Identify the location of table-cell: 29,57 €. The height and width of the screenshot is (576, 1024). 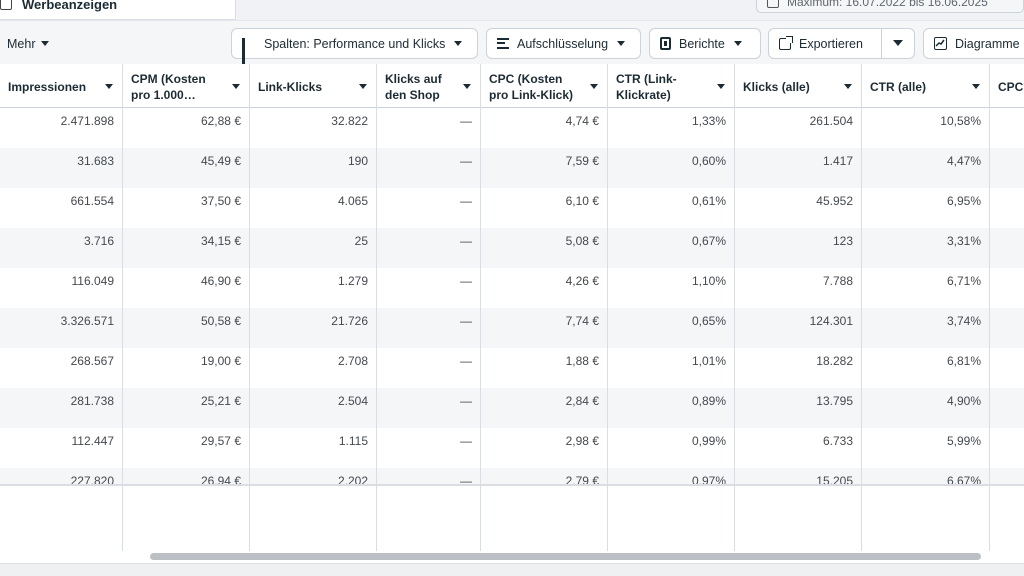
(186, 448).